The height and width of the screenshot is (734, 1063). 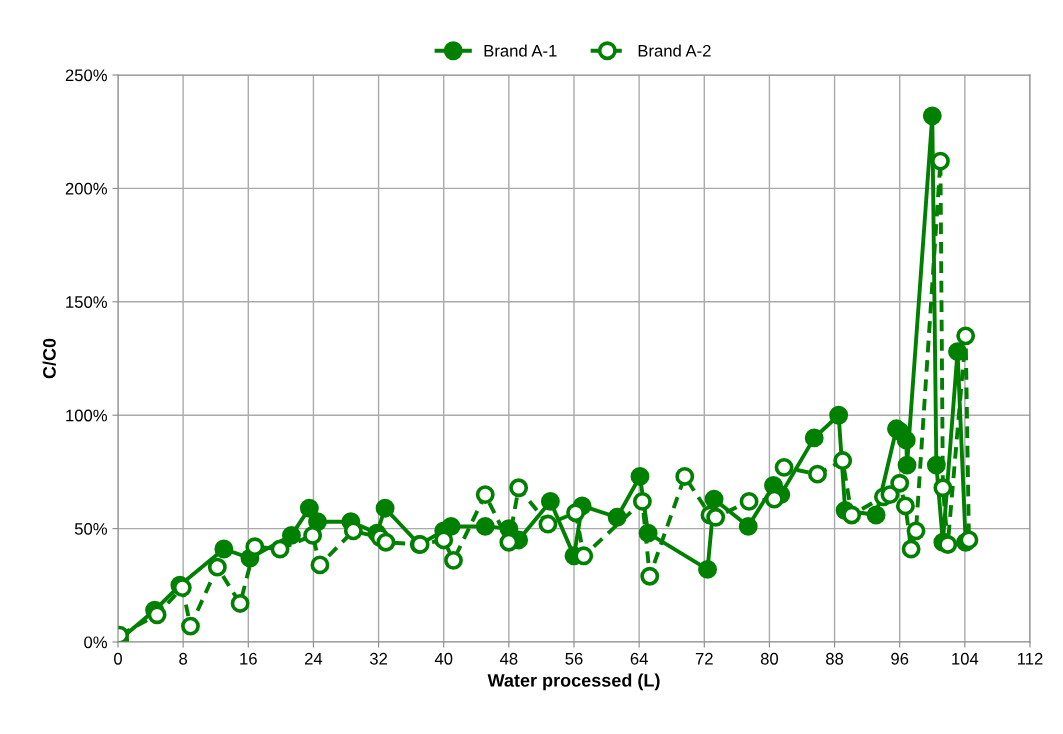 What do you see at coordinates (378, 658) in the screenshot?
I see `x-tick-label: 32` at bounding box center [378, 658].